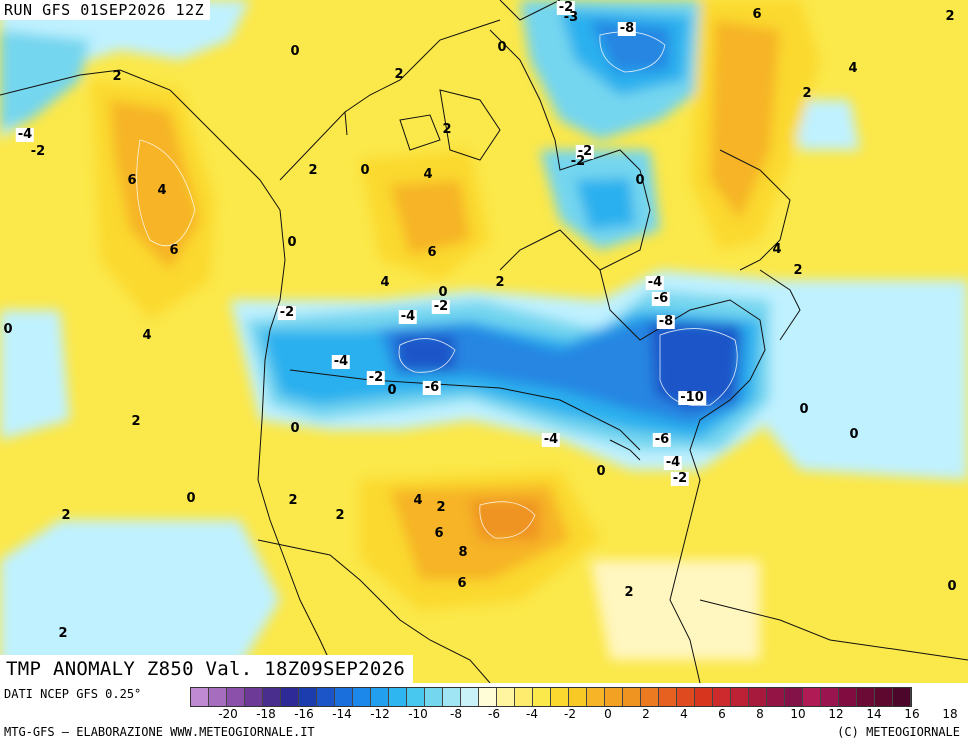 This screenshot has height=745, width=968. What do you see at coordinates (228, 714) in the screenshot?
I see `legend-tick-label: -20` at bounding box center [228, 714].